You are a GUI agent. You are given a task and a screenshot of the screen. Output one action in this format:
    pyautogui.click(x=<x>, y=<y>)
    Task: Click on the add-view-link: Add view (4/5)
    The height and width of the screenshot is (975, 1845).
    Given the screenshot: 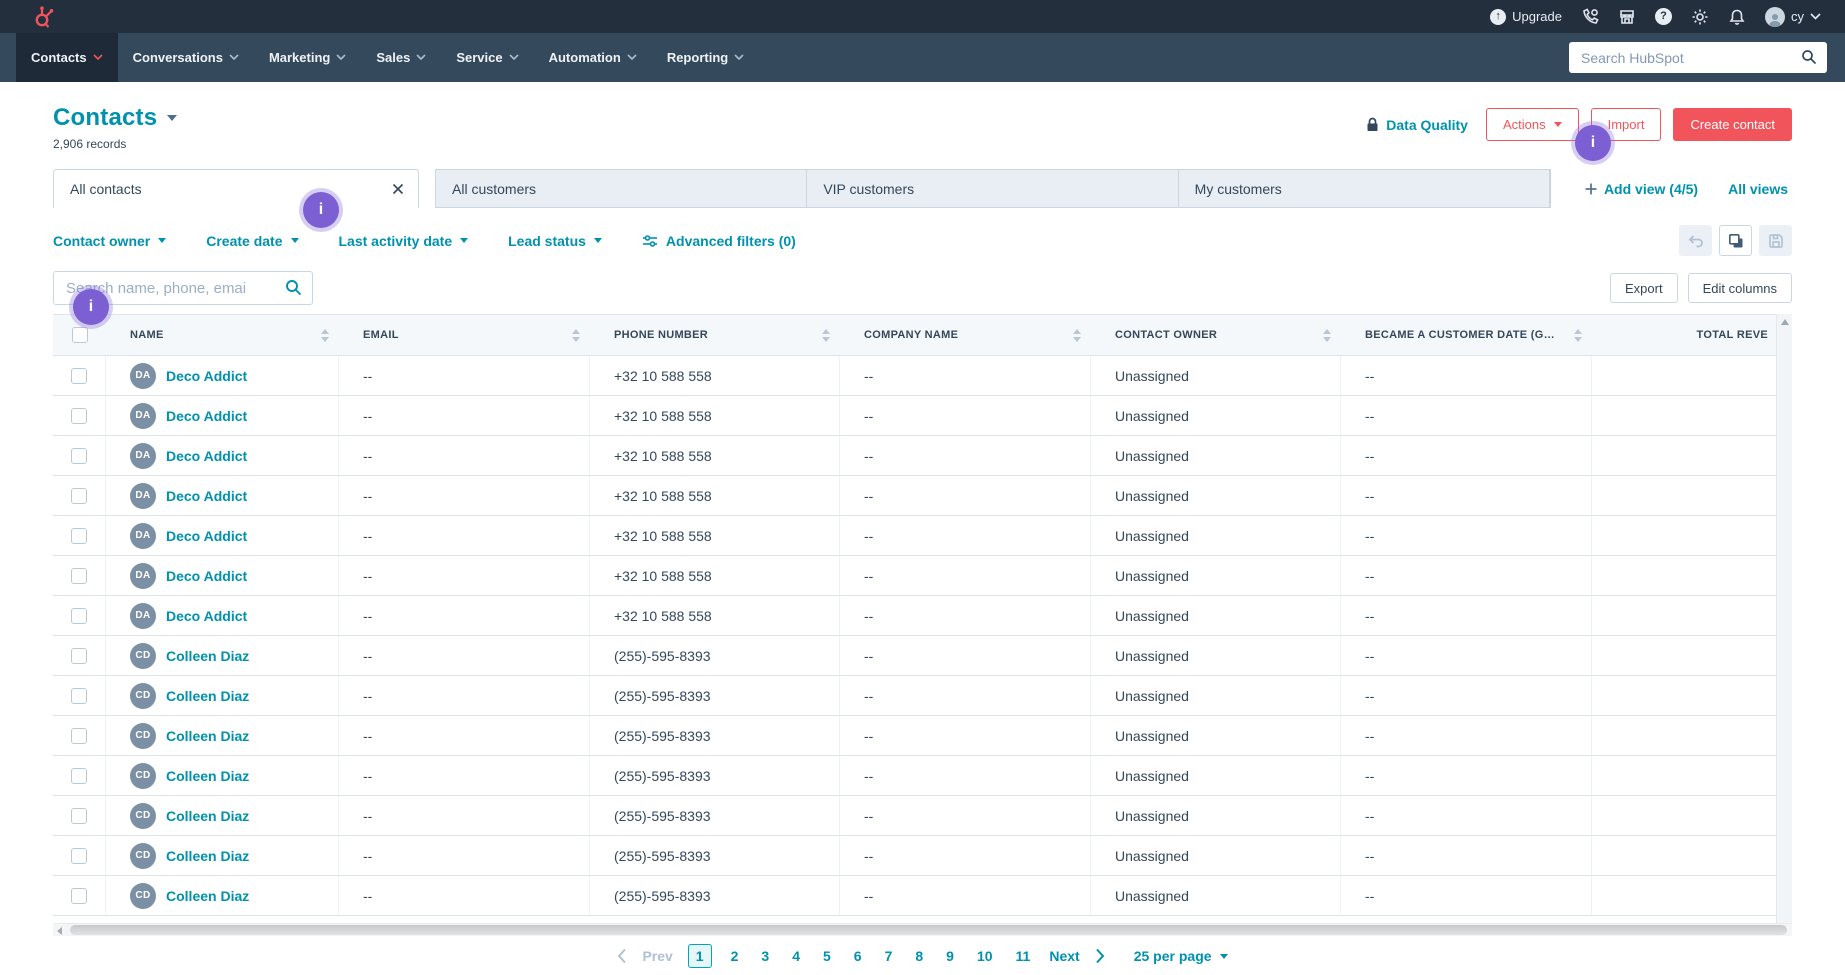 What is the action you would take?
    pyautogui.click(x=1641, y=189)
    